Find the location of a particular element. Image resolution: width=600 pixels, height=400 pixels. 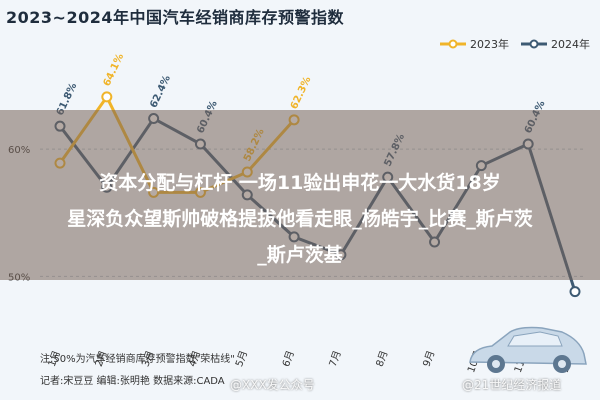

car-illustration is located at coordinates (528, 349).